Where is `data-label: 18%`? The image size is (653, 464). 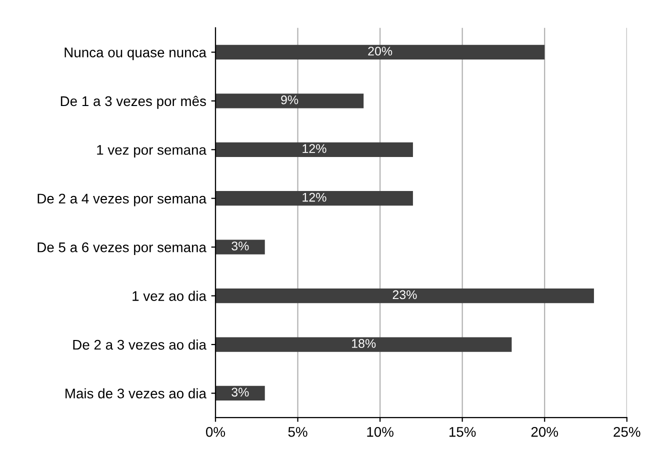 data-label: 18% is located at coordinates (364, 343).